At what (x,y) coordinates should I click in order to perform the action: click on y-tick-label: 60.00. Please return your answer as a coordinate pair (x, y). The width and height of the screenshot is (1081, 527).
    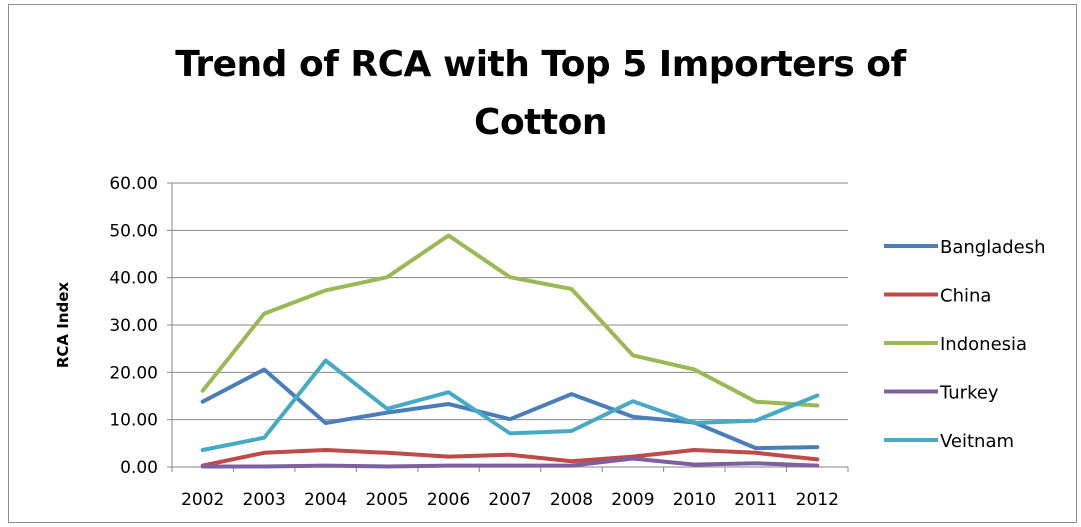
    Looking at the image, I should click on (133, 184).